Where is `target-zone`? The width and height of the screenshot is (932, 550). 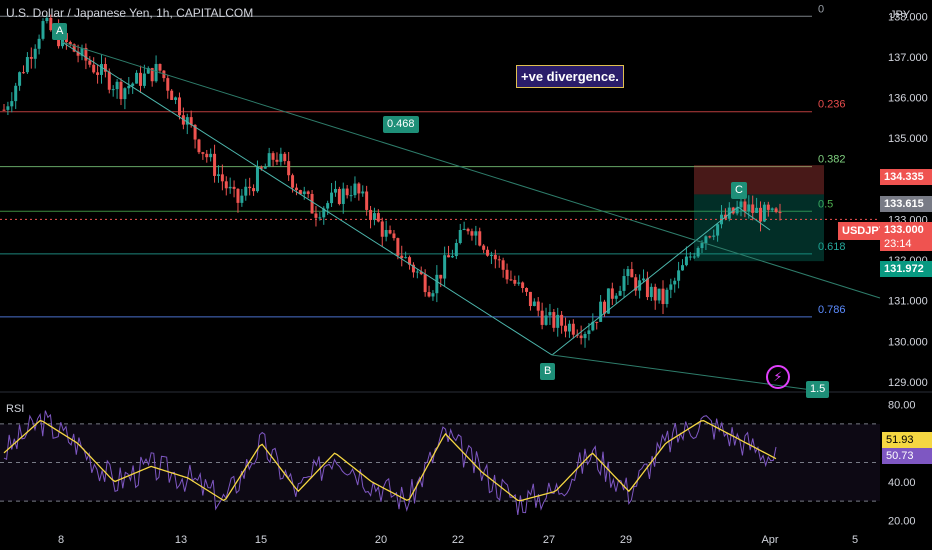
target-zone is located at coordinates (759, 228).